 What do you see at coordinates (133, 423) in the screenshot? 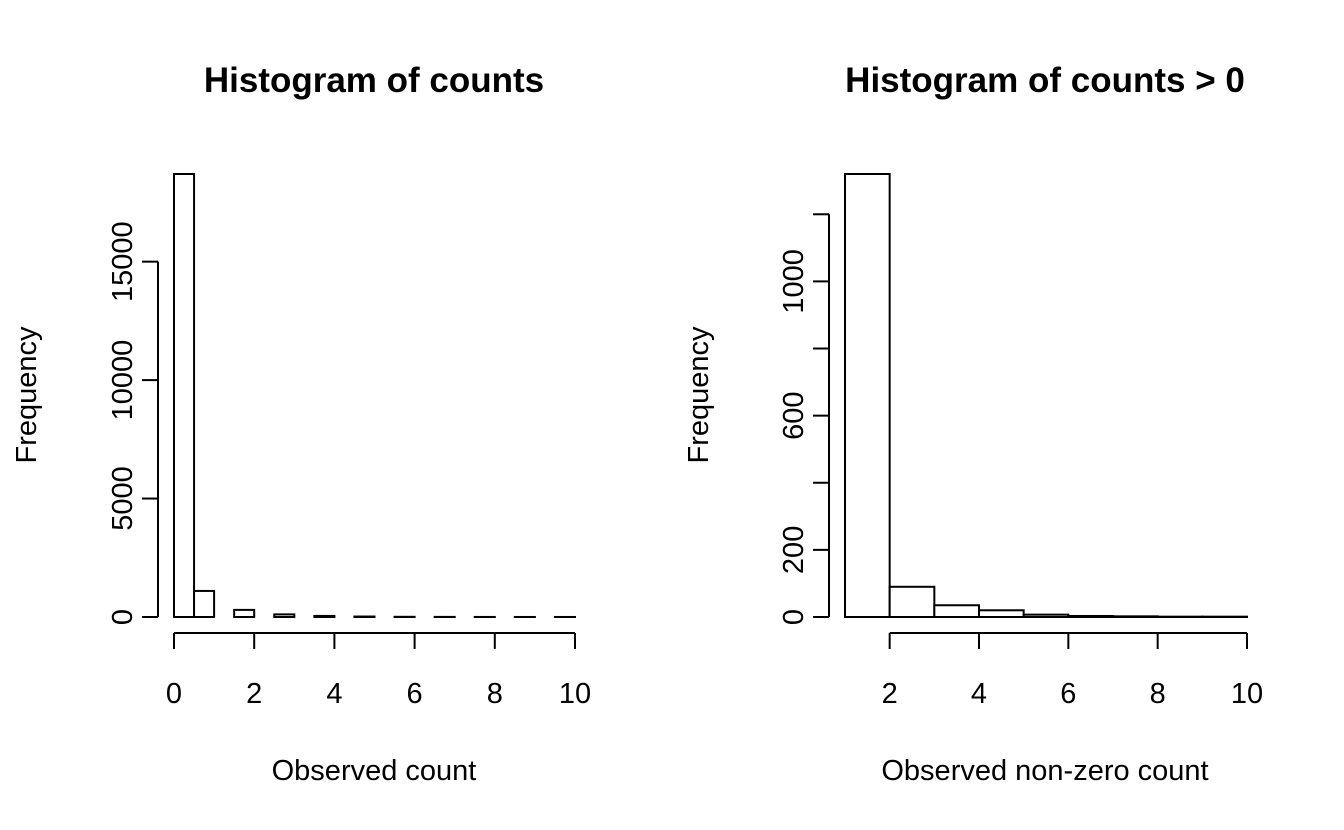
I see `y-axis: 0 5000 10000 15000` at bounding box center [133, 423].